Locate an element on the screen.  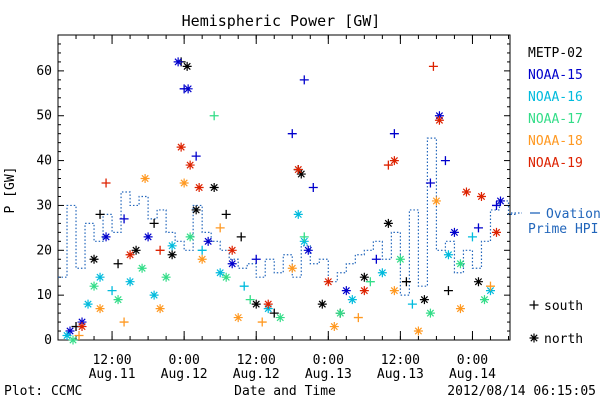
plot-timestamp: 2012/08/14 06:15:05 is located at coordinates (521, 391).